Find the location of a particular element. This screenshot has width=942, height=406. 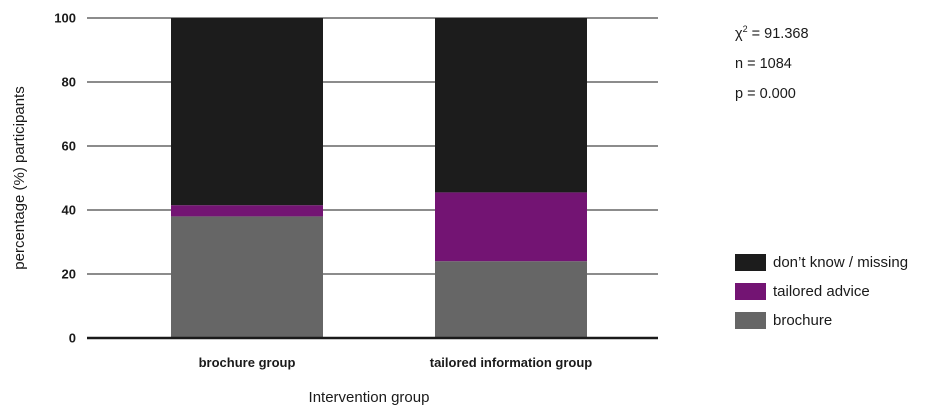

legend-item: tailored advice is located at coordinates (821, 291).